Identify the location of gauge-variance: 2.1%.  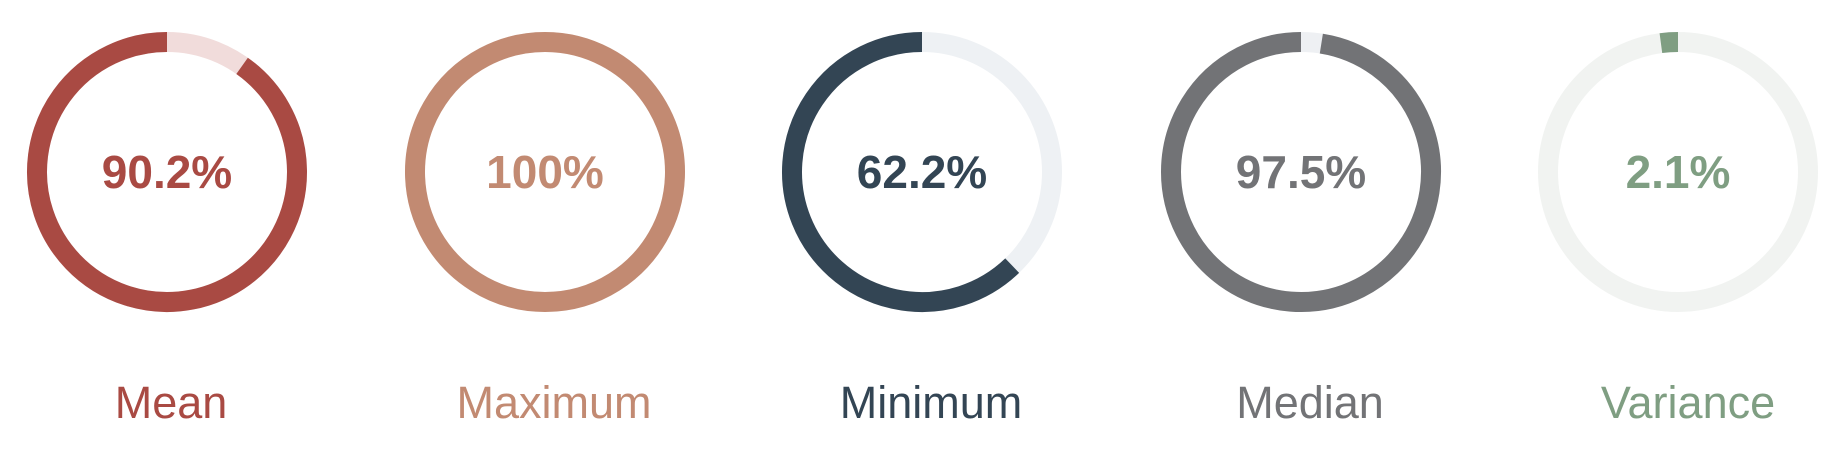
(1678, 172).